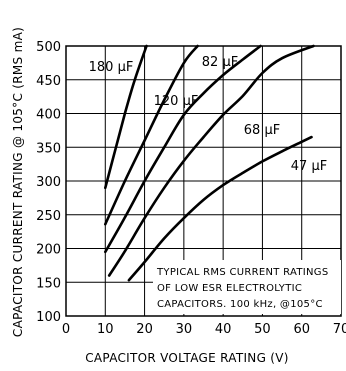  I want to click on y-tick-label: 450, so click(48, 81).